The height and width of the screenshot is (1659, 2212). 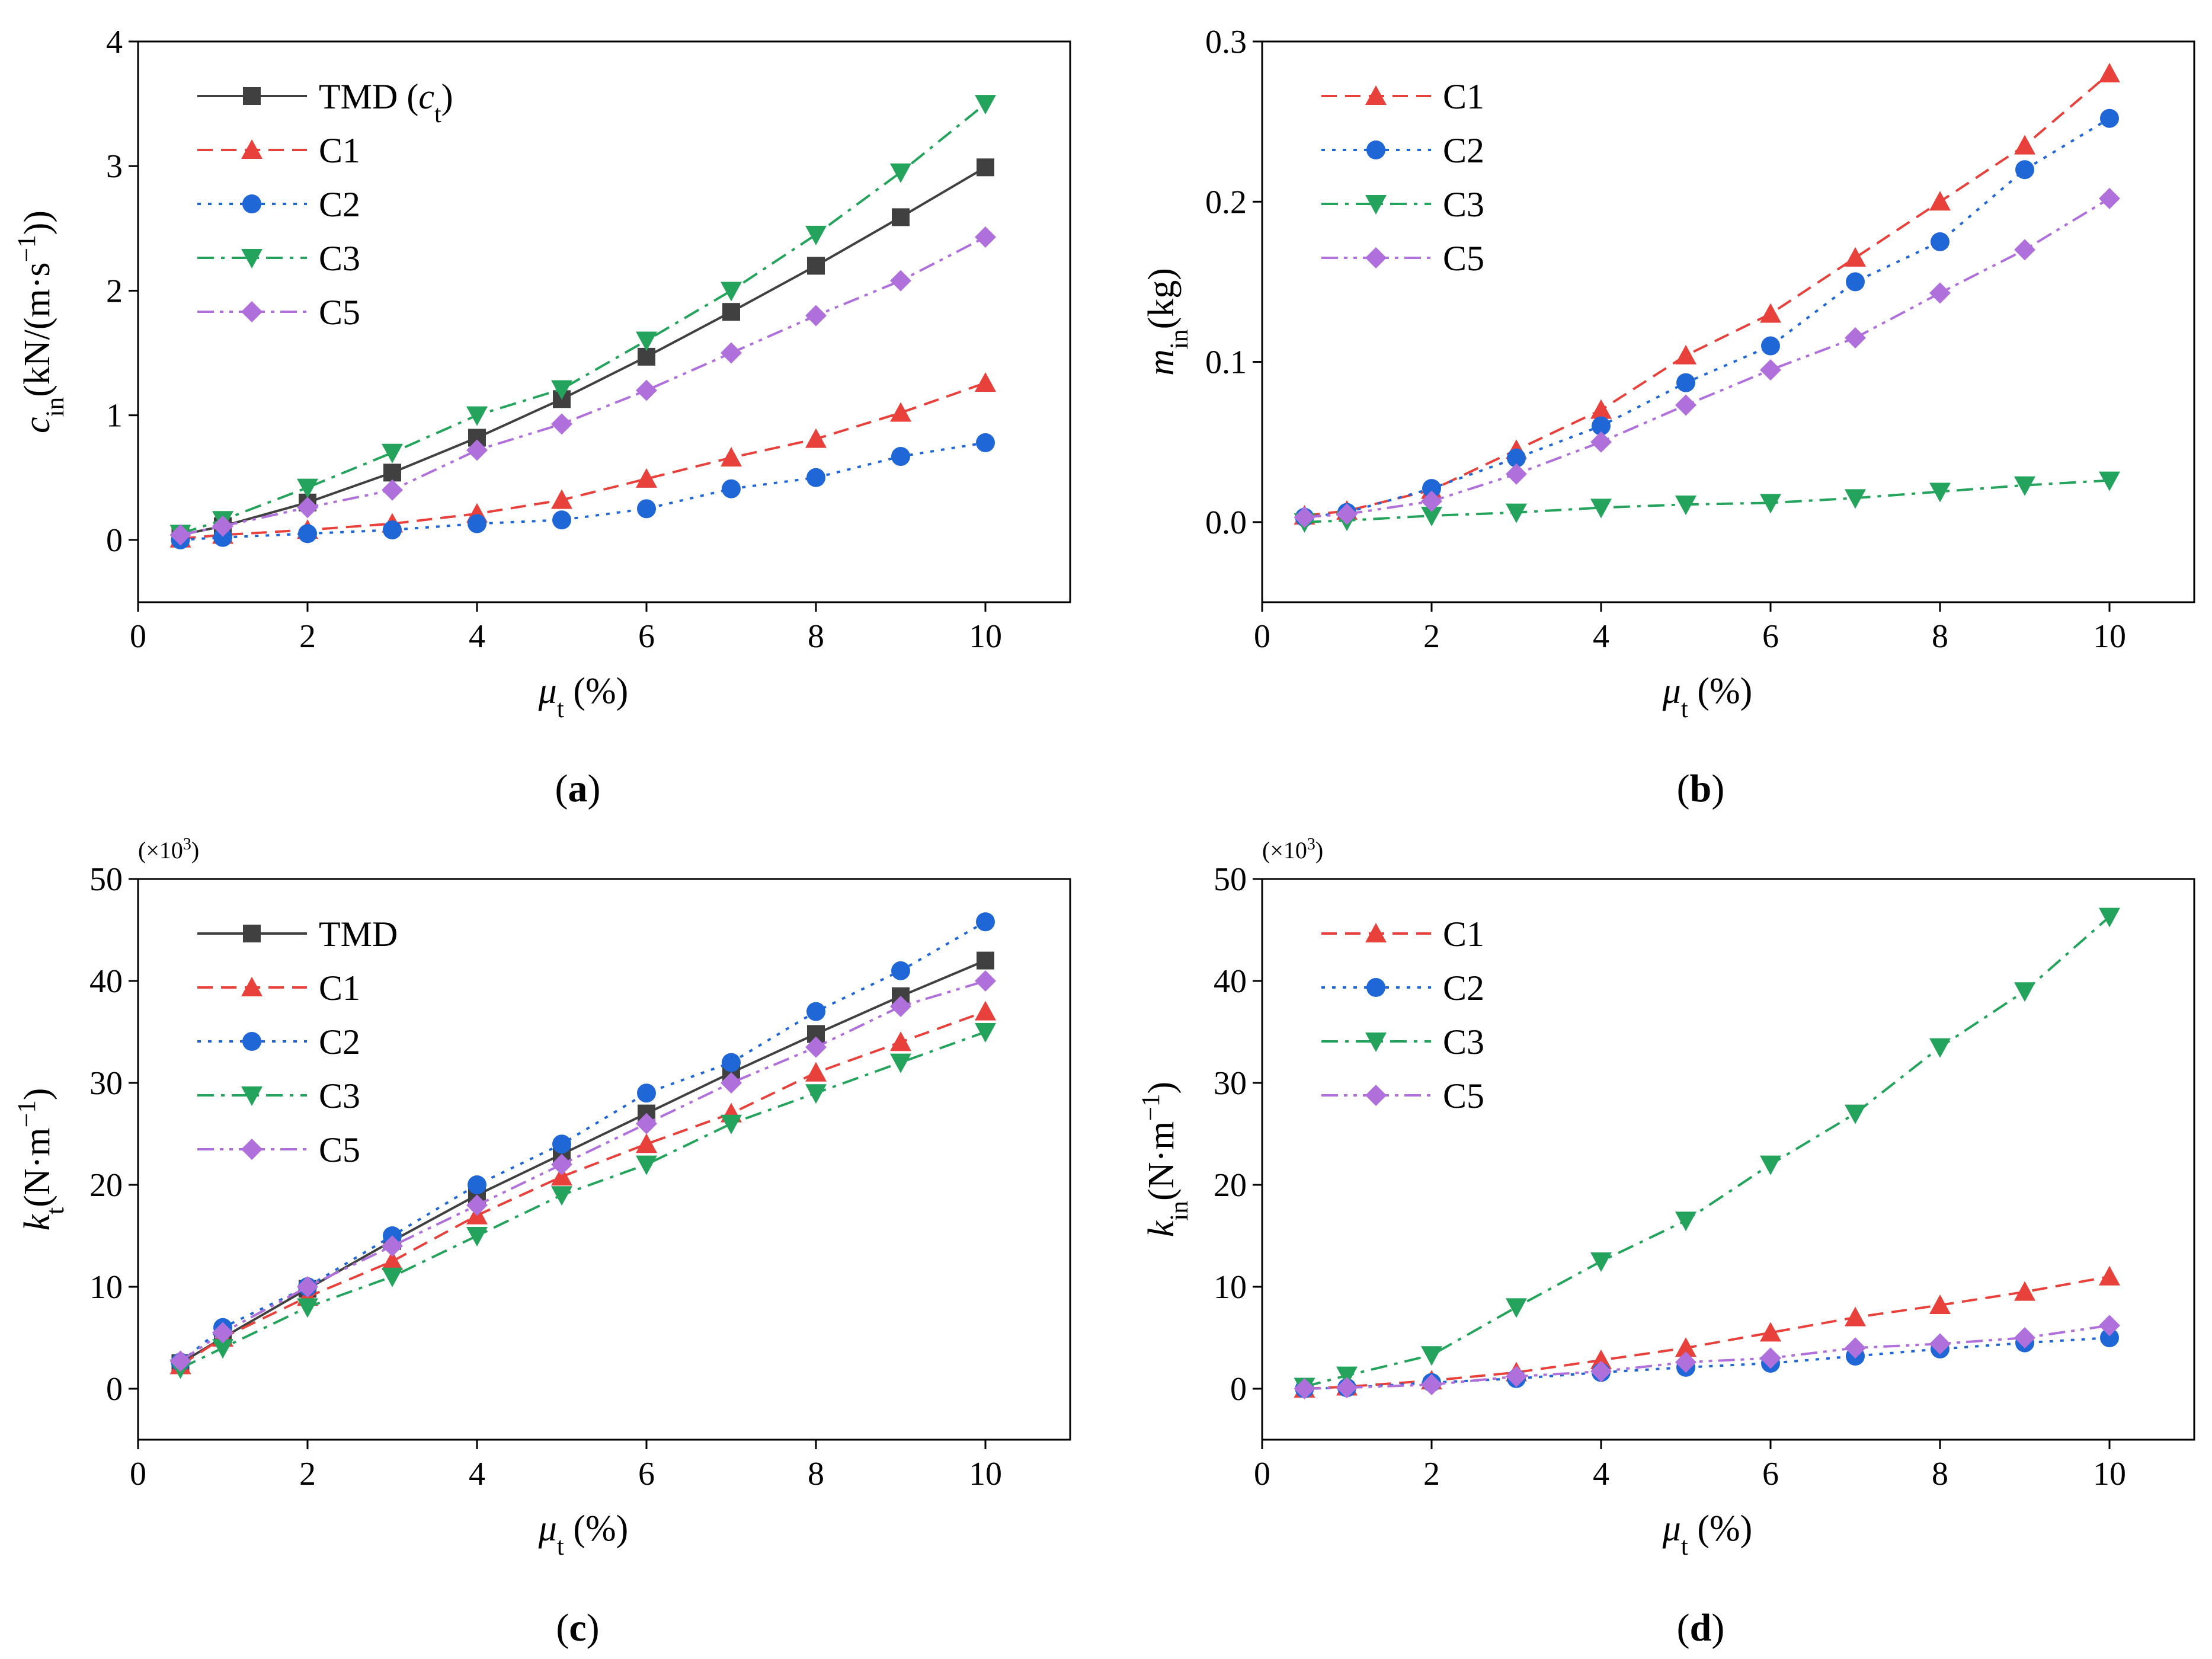 What do you see at coordinates (577, 1628) in the screenshot?
I see `panel-label: (c)` at bounding box center [577, 1628].